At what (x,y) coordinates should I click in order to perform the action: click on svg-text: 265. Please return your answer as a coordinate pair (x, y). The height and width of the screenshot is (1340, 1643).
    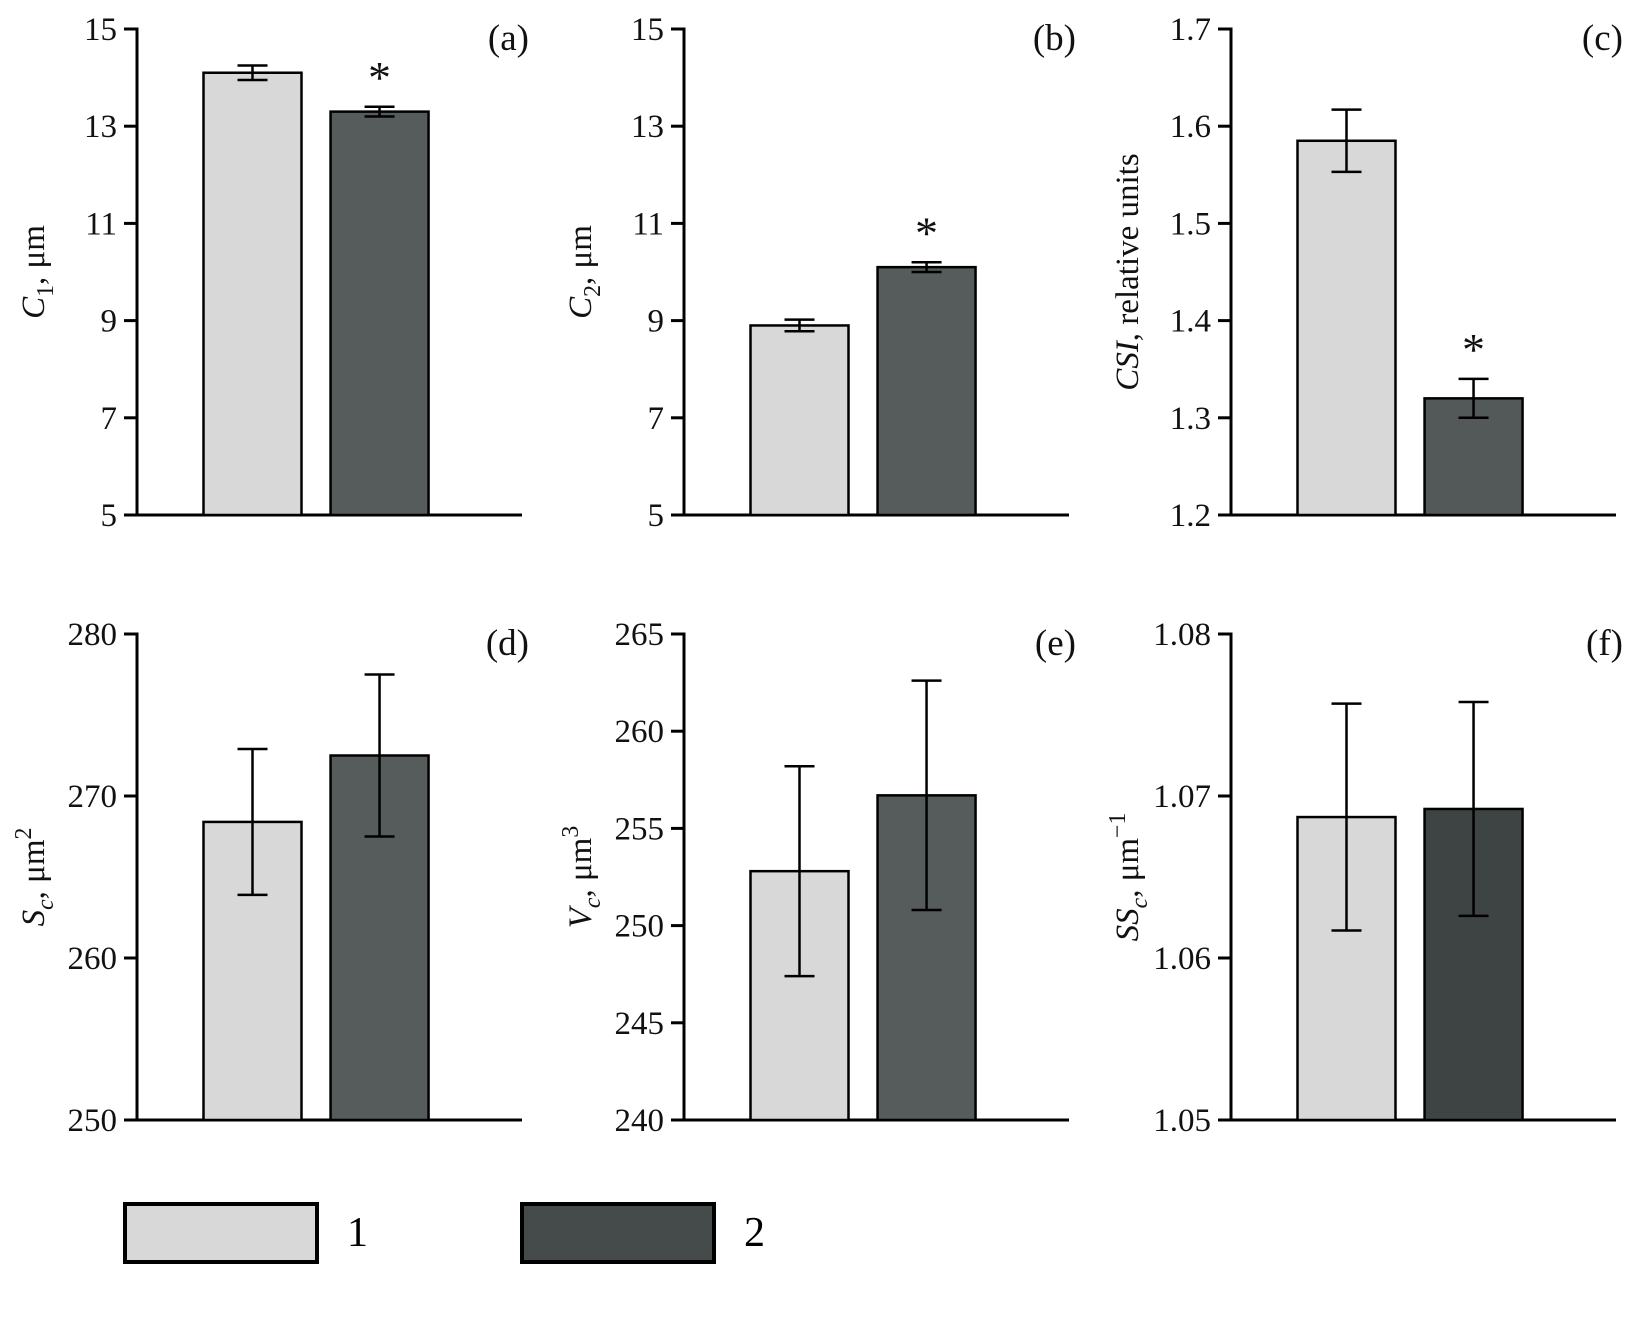
    Looking at the image, I should click on (640, 635).